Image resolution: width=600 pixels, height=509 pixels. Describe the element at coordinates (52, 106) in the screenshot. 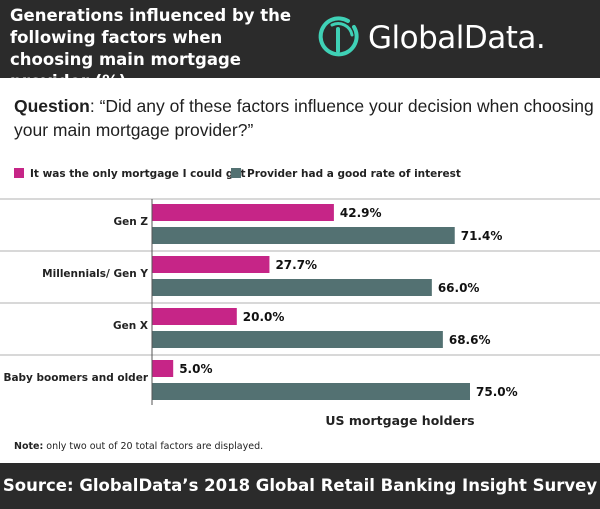

I see `question-label: Question` at that location.